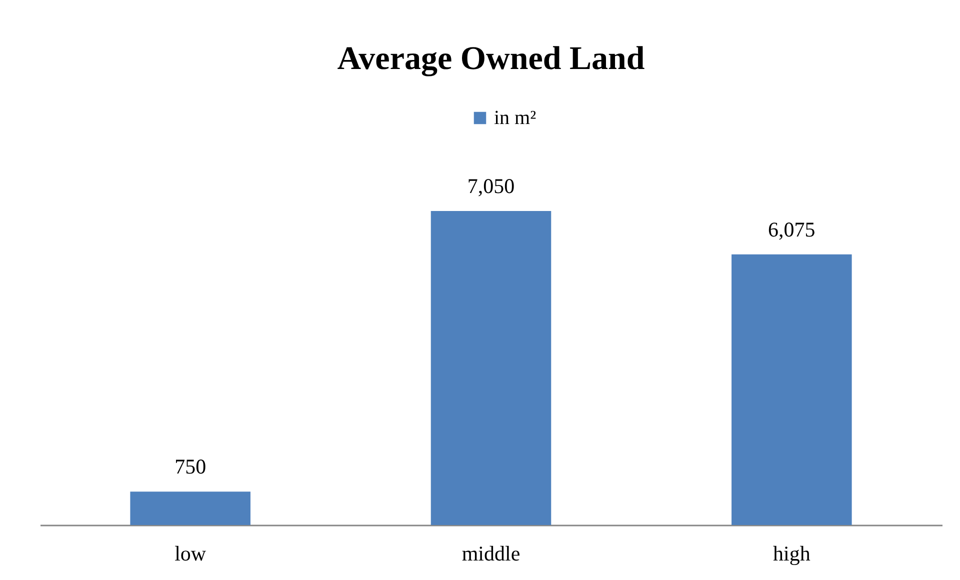 This screenshot has height=580, width=960. I want to click on data-label: 7,050, so click(491, 186).